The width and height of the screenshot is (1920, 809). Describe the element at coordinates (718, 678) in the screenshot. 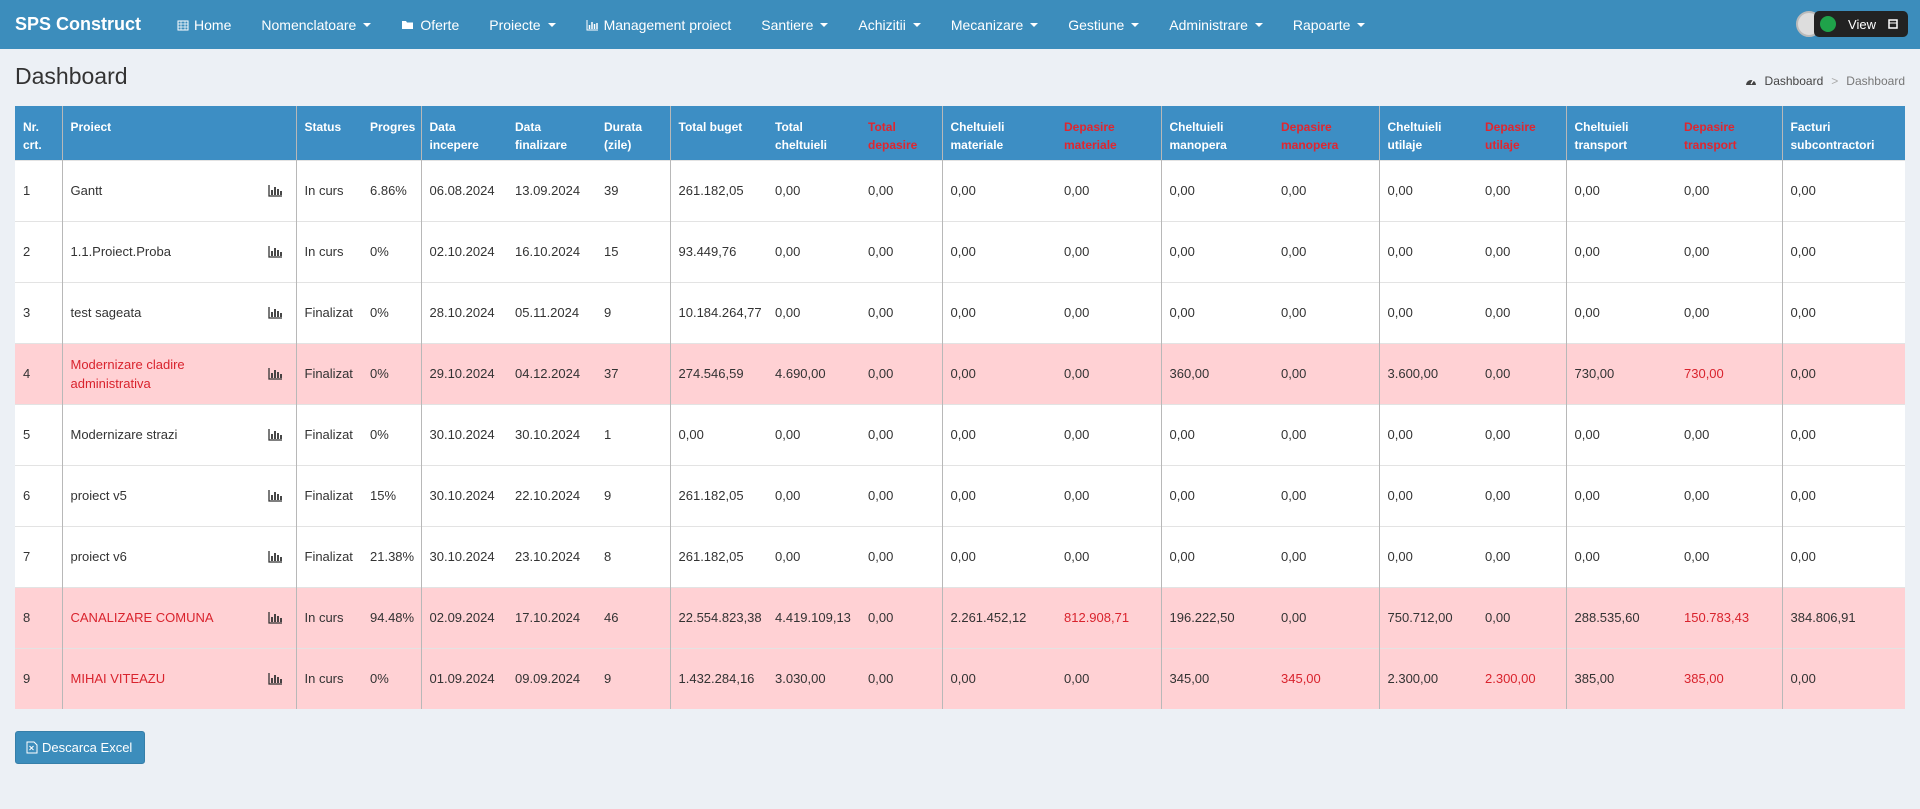

I see `table-cell: 1.432.284,16` at that location.